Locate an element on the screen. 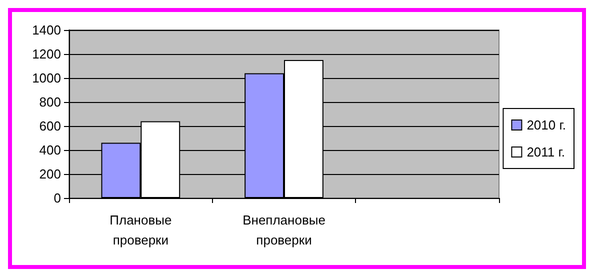  y-tick-label: 800 is located at coordinates (50, 102).